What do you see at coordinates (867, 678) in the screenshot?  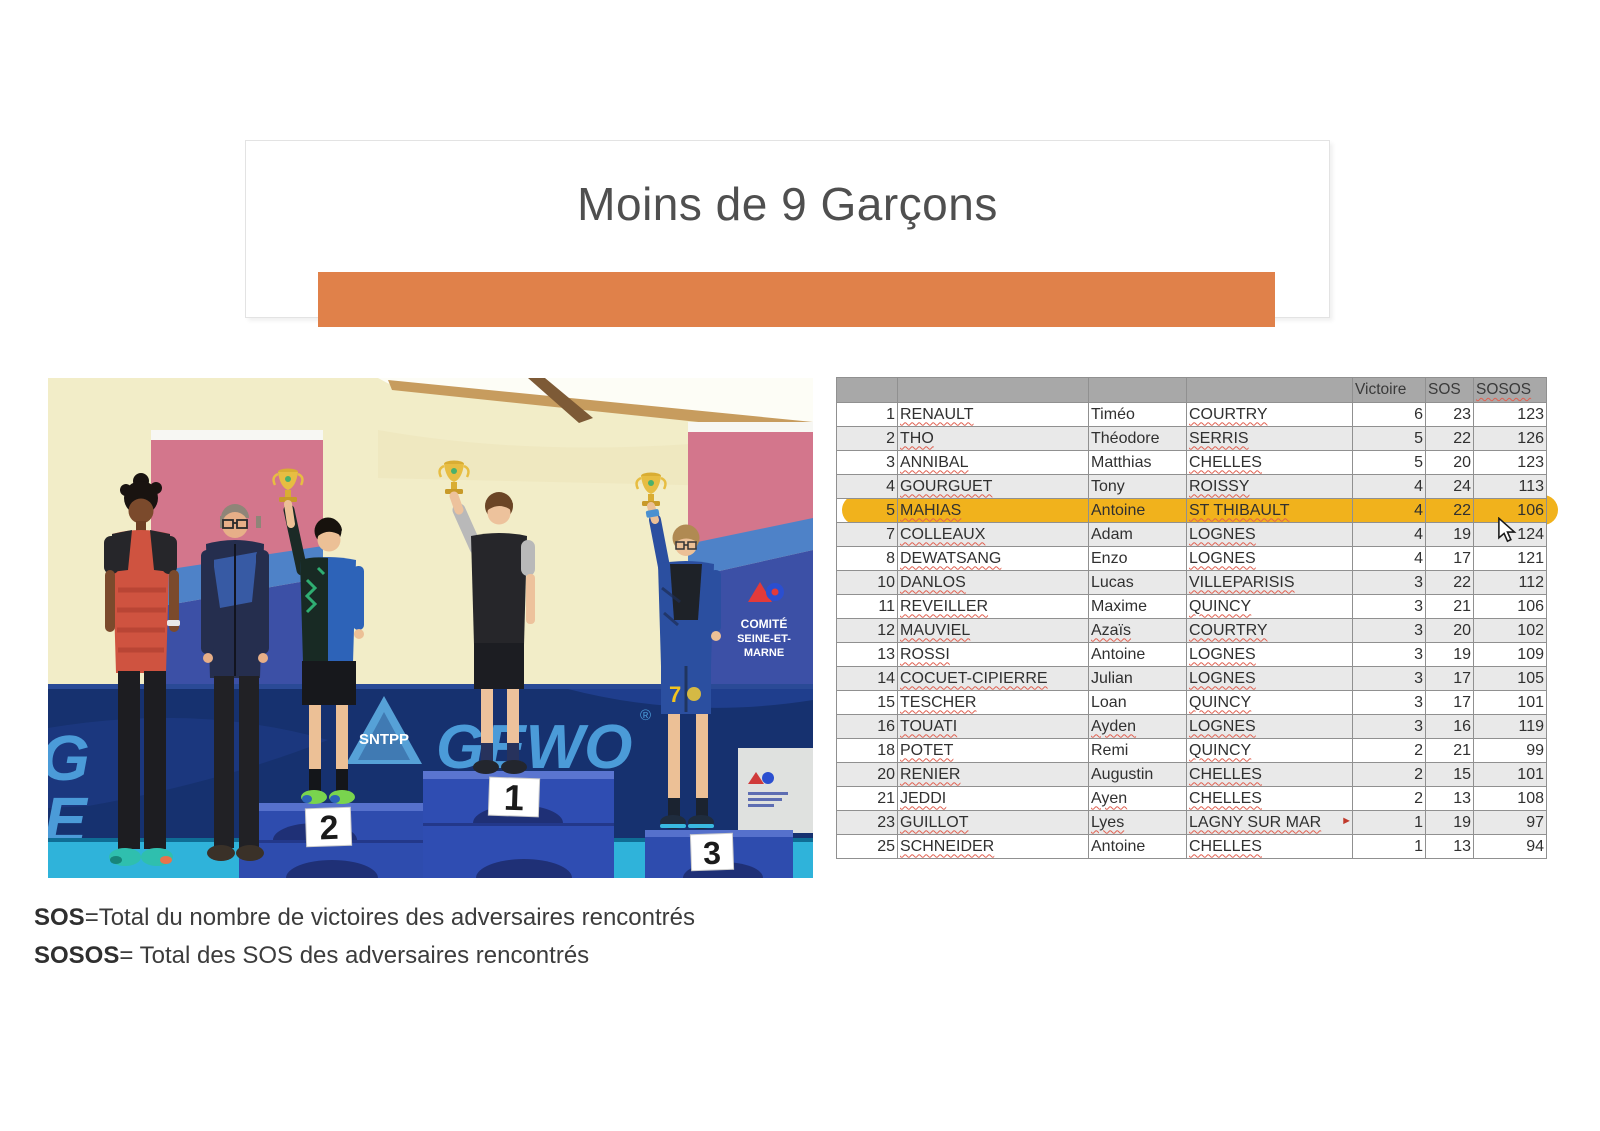 I see `cell-rank: 14` at bounding box center [867, 678].